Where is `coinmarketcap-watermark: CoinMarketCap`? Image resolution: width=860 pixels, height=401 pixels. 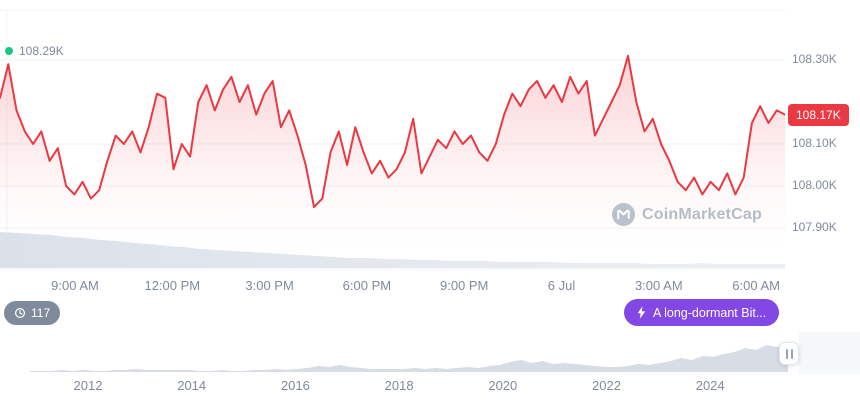 coinmarketcap-watermark: CoinMarketCap is located at coordinates (687, 214).